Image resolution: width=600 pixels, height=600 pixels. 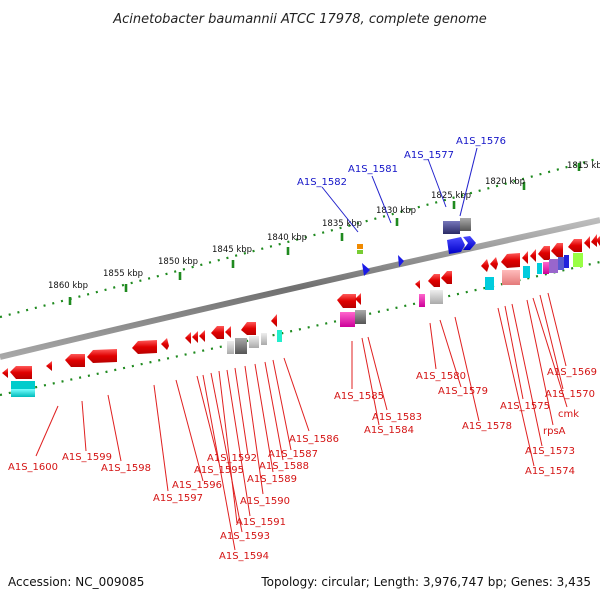 What do you see at coordinates (87, 457) in the screenshot?
I see `gene-label-a1s-1599: A1S_1599` at bounding box center [87, 457].